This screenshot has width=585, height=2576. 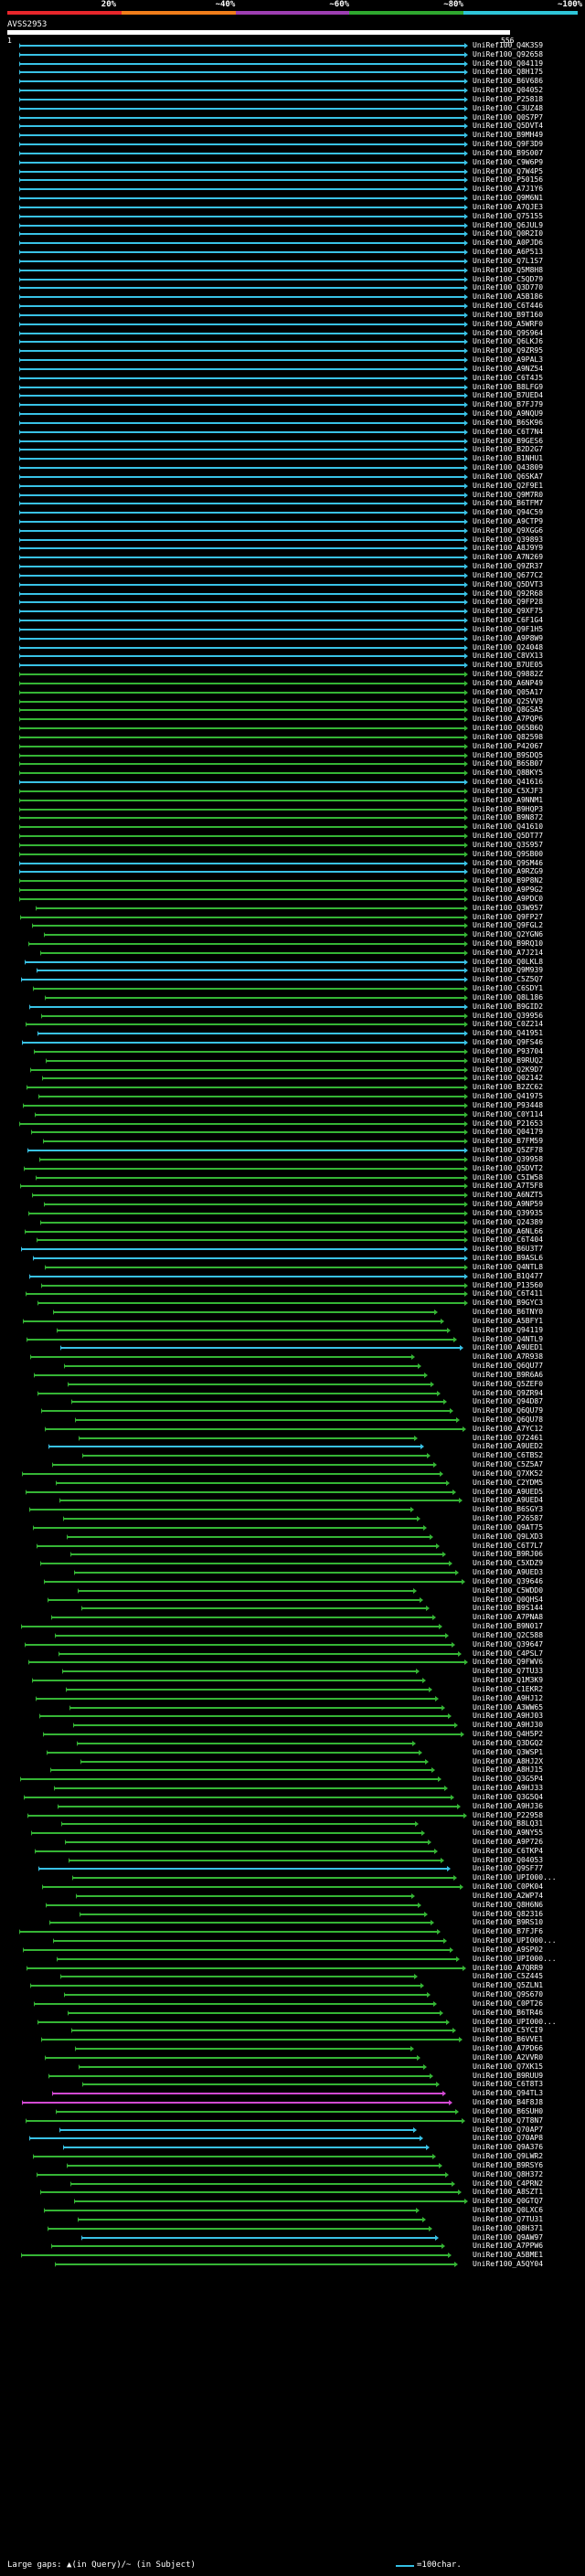 What do you see at coordinates (509, 853) in the screenshot?
I see `hit-label: UniRef100_Q9SB00` at bounding box center [509, 853].